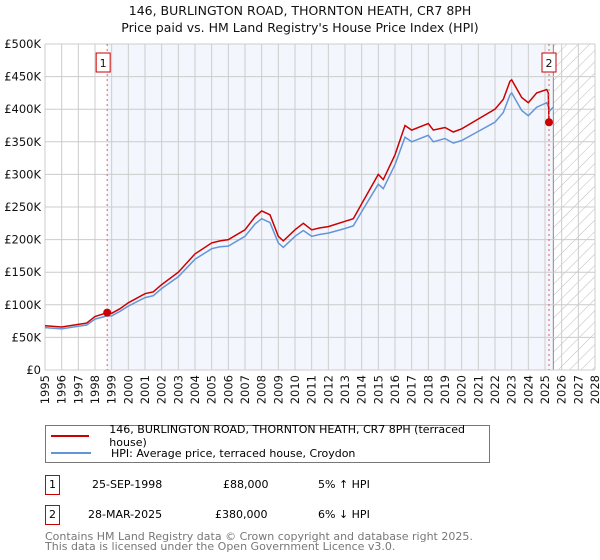 This screenshot has height=560, width=600. Describe the element at coordinates (162, 389) in the screenshot. I see `x-tick-label: 2002` at that location.